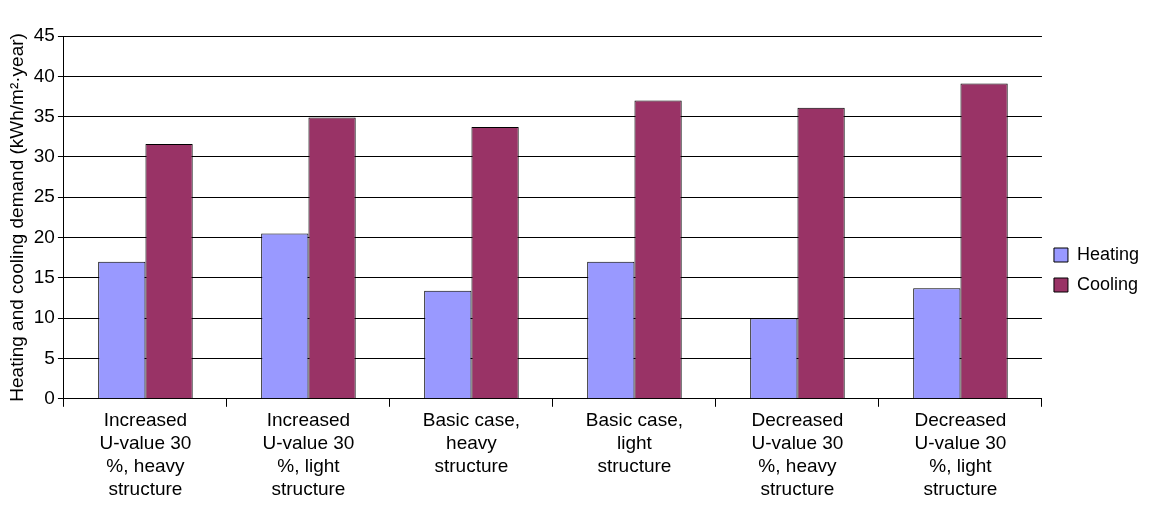 The width and height of the screenshot is (1157, 508). Describe the element at coordinates (49, 398) in the screenshot. I see `y-tick-label: 0` at that location.